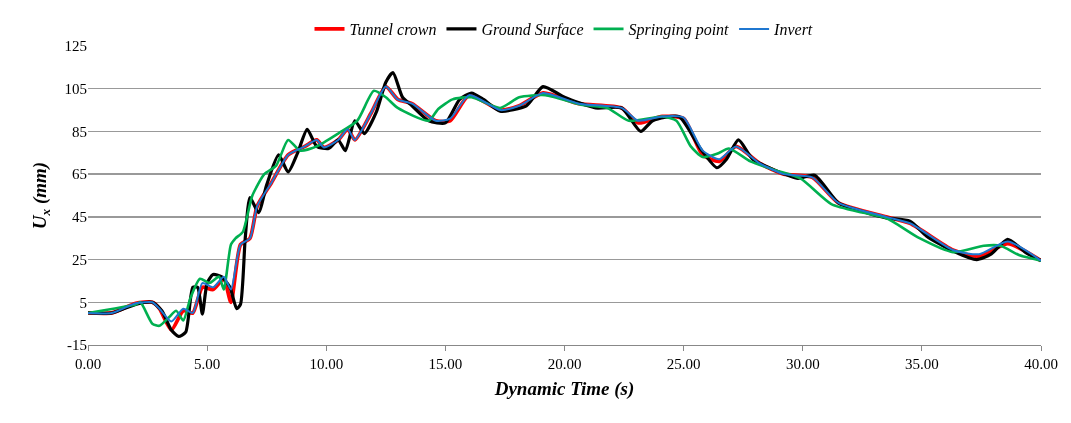 Image resolution: width=1071 pixels, height=423 pixels. What do you see at coordinates (683, 364) in the screenshot?
I see `x-tick-label: 25.00` at bounding box center [683, 364].